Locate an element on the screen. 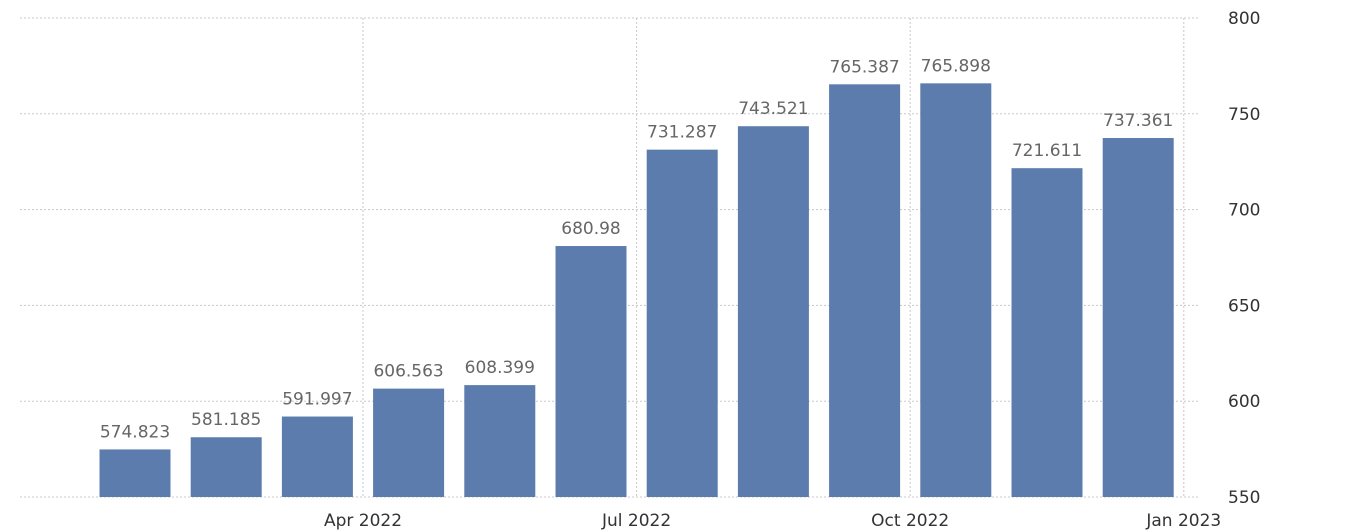 Image resolution: width=1352 pixels, height=530 pixels. y-tick-label: 650 is located at coordinates (1244, 306).